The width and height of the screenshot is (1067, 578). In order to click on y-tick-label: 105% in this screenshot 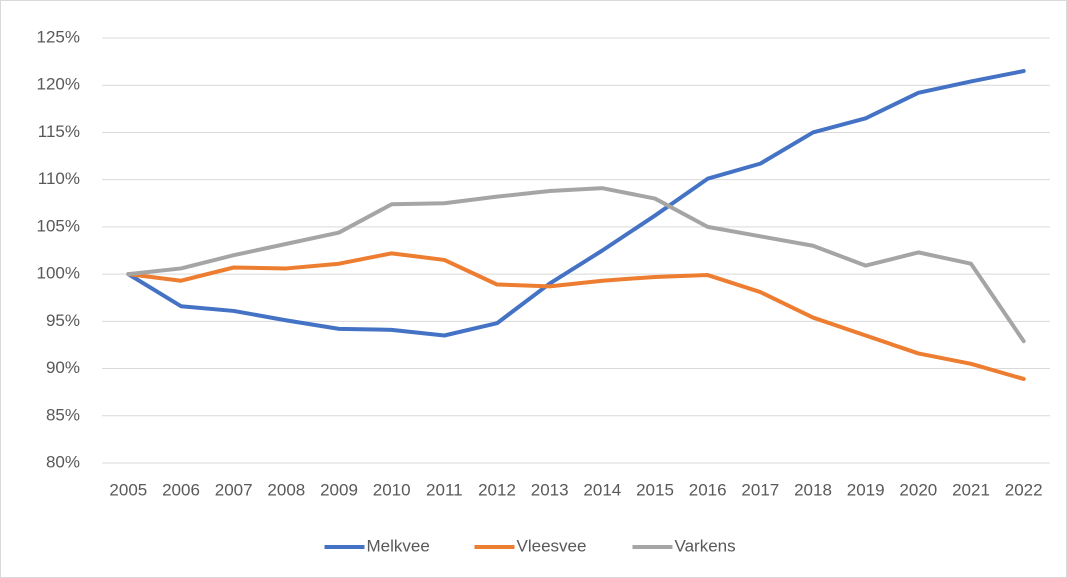, I will do `click(58, 225)`.